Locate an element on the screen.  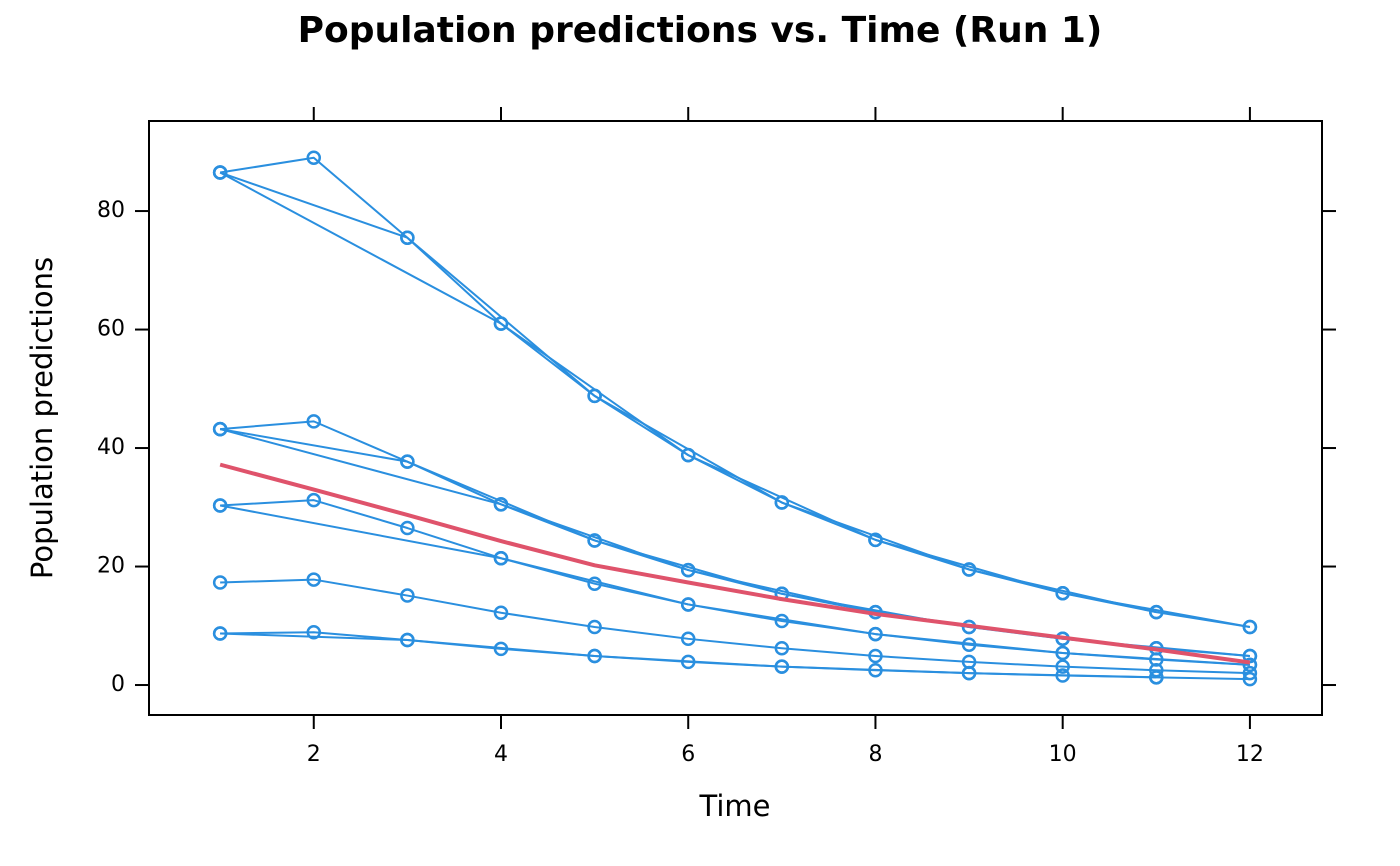
x-axis-title: Time is located at coordinates (735, 806).